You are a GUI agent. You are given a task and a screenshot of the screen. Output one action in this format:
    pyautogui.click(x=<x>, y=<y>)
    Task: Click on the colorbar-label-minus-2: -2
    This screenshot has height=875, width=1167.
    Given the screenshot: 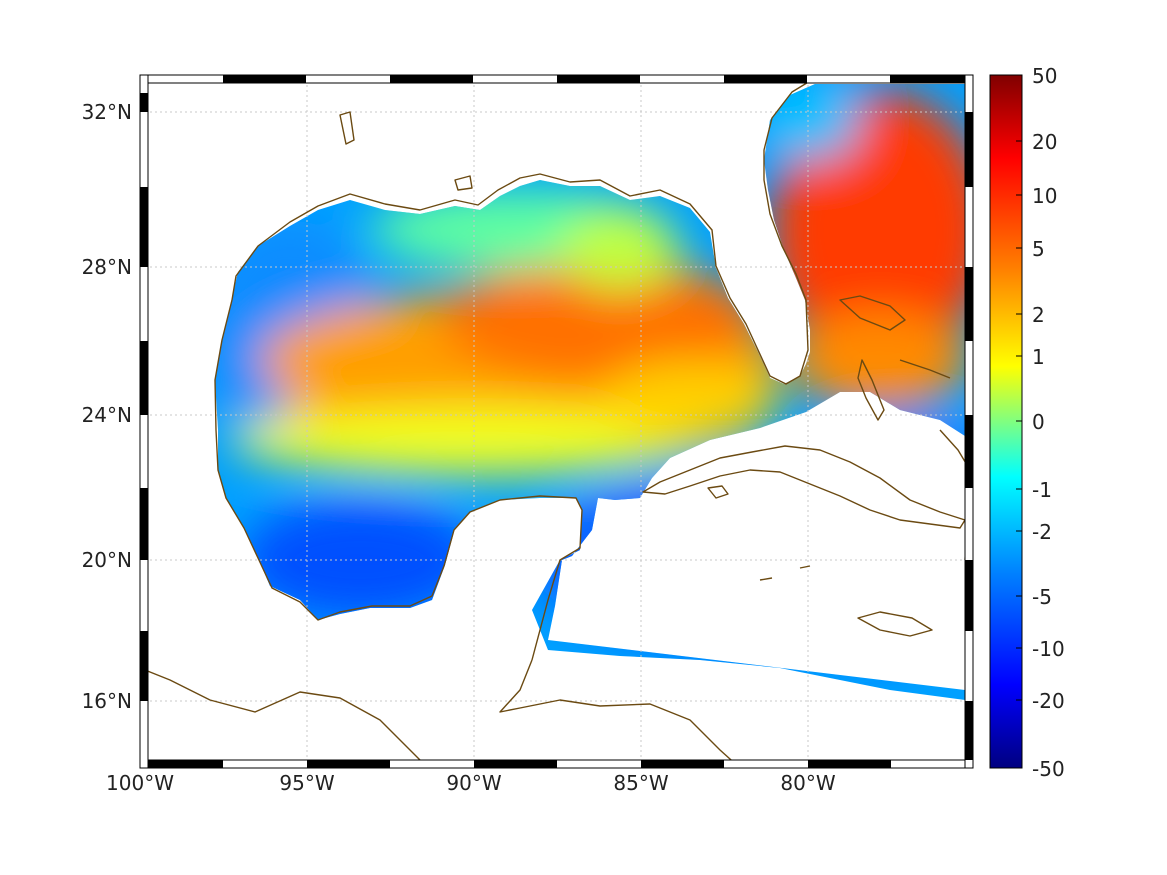 What is the action you would take?
    pyautogui.click(x=1042, y=532)
    